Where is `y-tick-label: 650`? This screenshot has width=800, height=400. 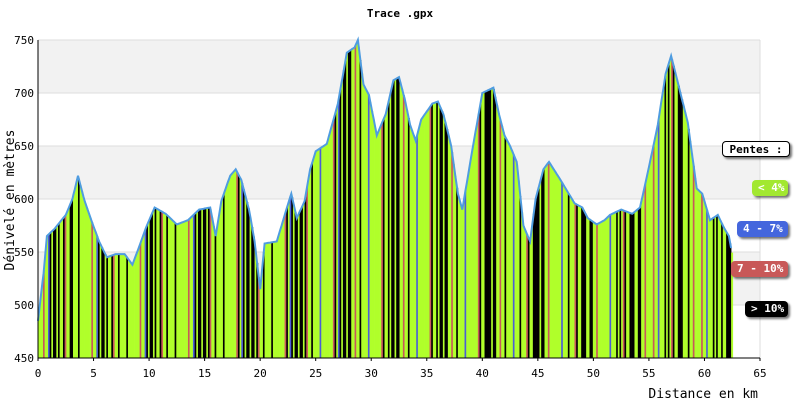
y-tick-label: 650 is located at coordinates (24, 146).